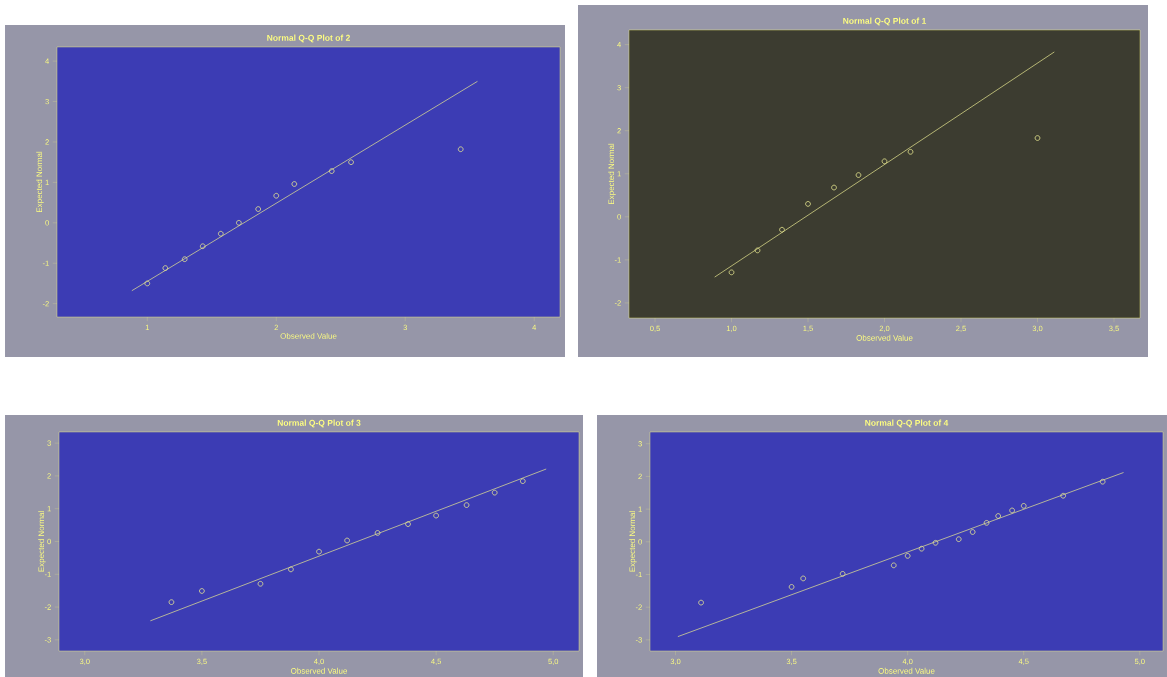 This screenshot has height=677, width=1167. What do you see at coordinates (319, 423) in the screenshot?
I see `chart-title: Normal Q-Q Plot of 3` at bounding box center [319, 423].